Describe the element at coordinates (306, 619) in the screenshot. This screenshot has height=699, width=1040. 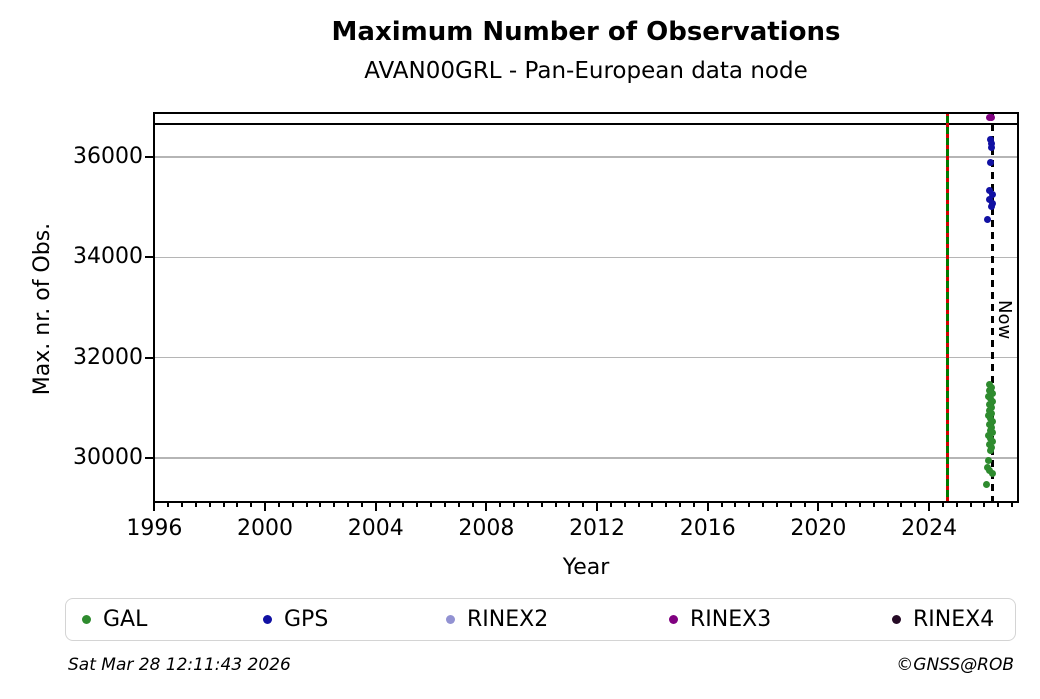
I see `legend-label: GPS` at that location.